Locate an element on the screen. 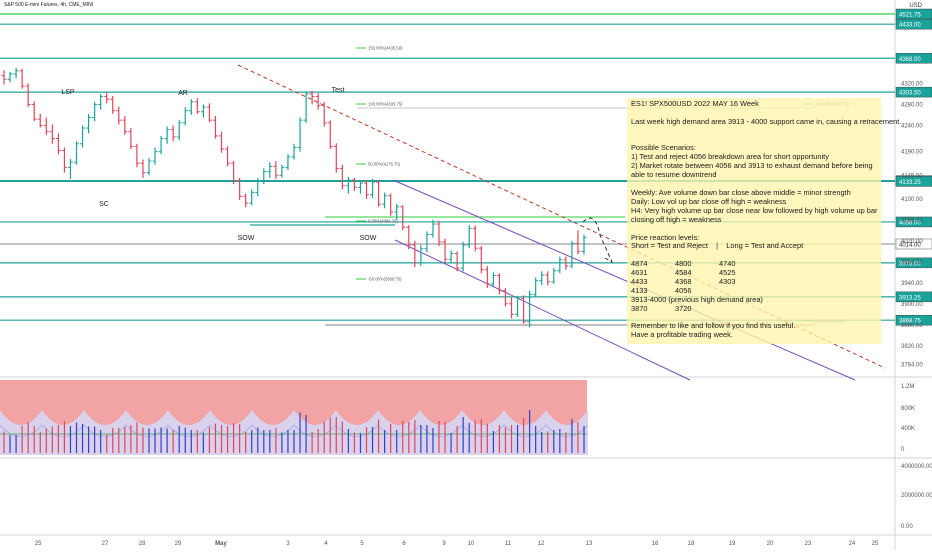 This screenshot has height=555, width=932. note-line: Price reaction levels: is located at coordinates (665, 237).